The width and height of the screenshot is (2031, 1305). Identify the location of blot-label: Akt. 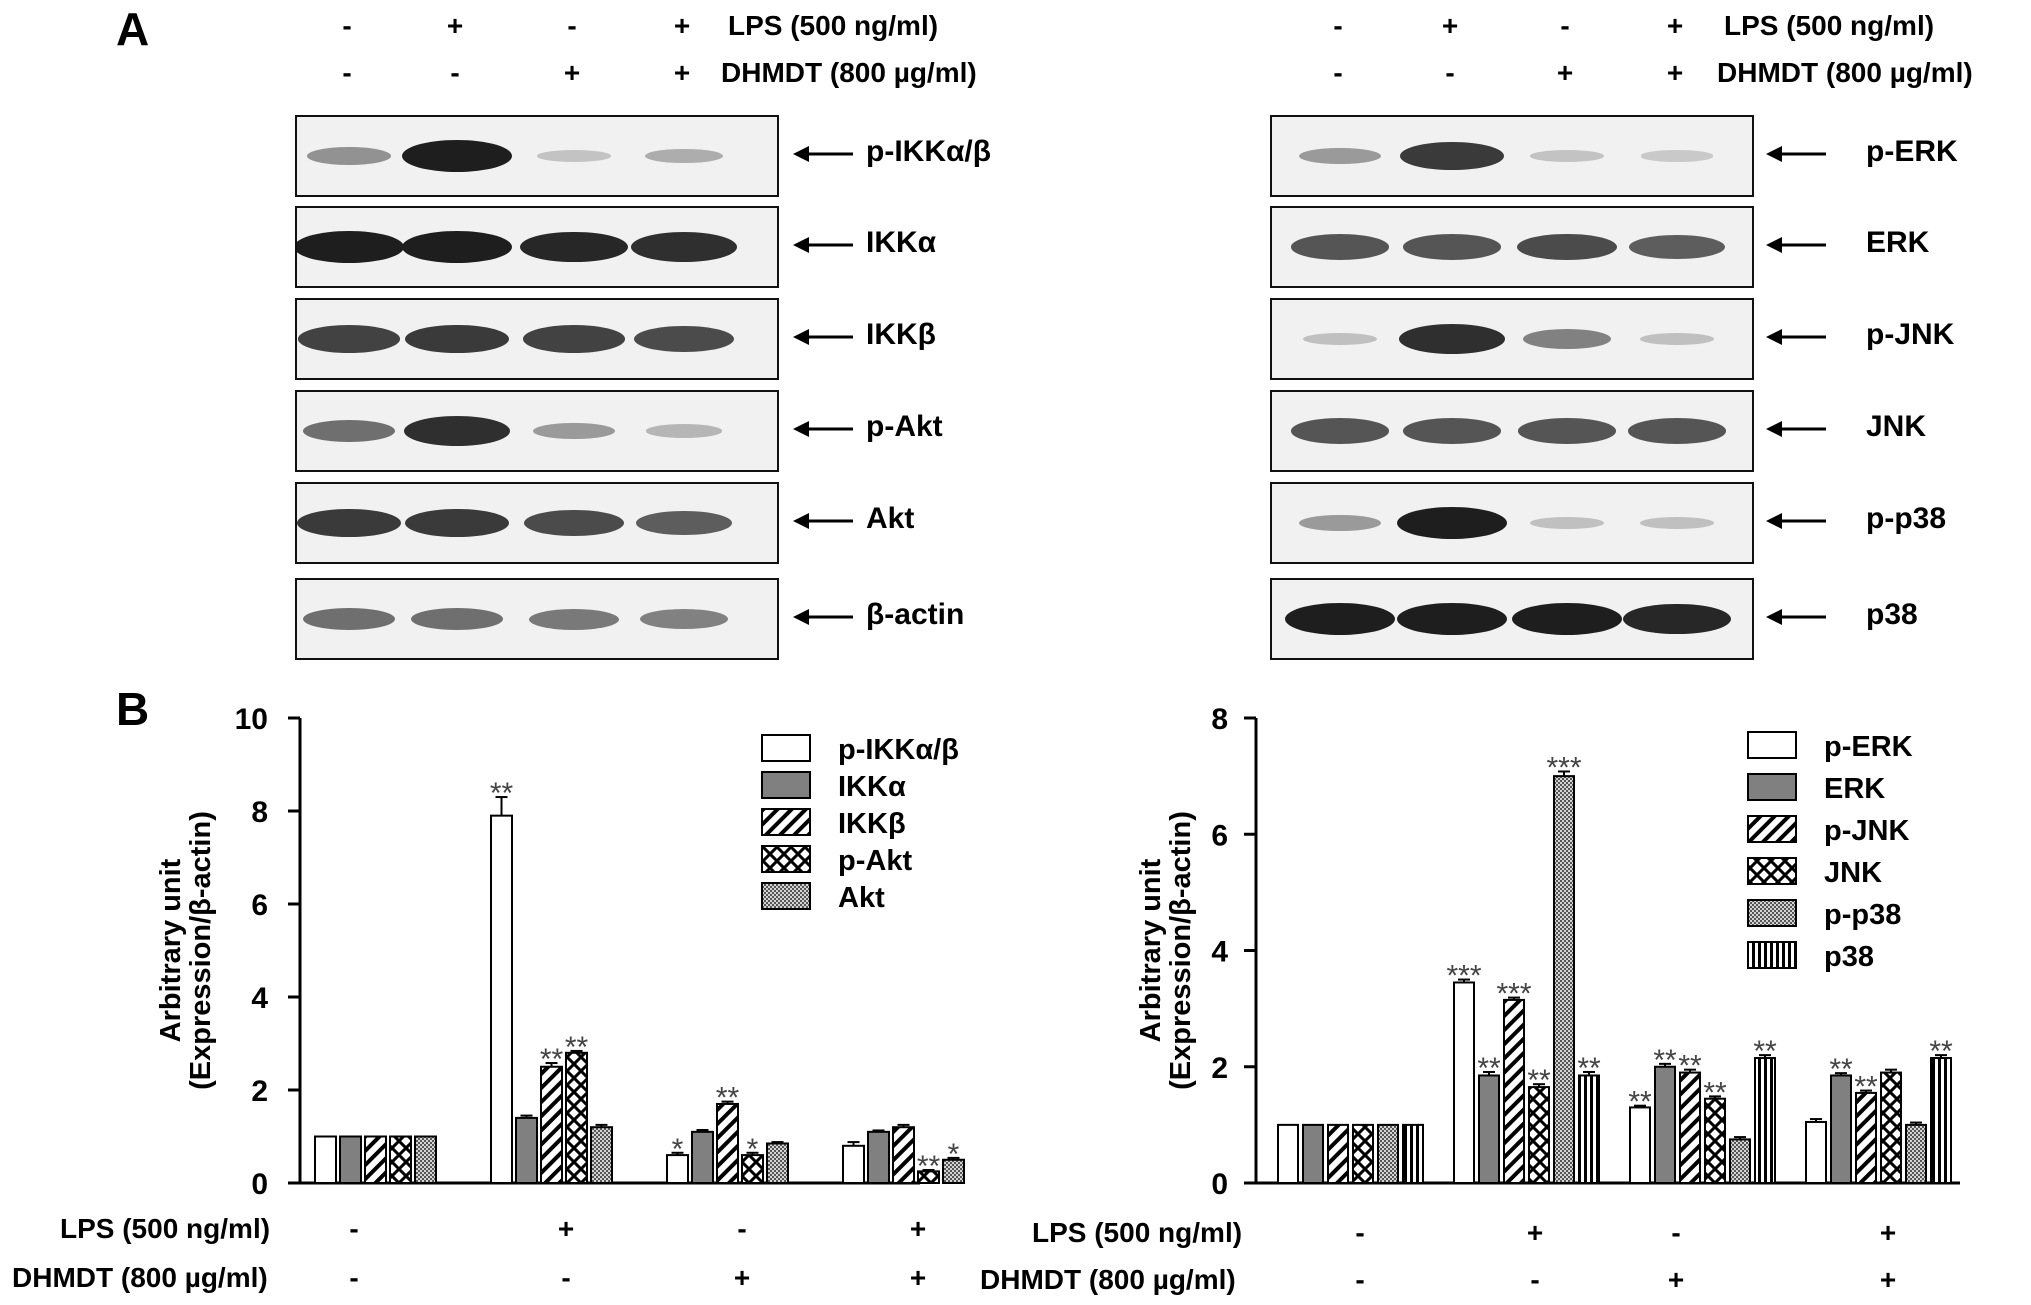
(890, 518).